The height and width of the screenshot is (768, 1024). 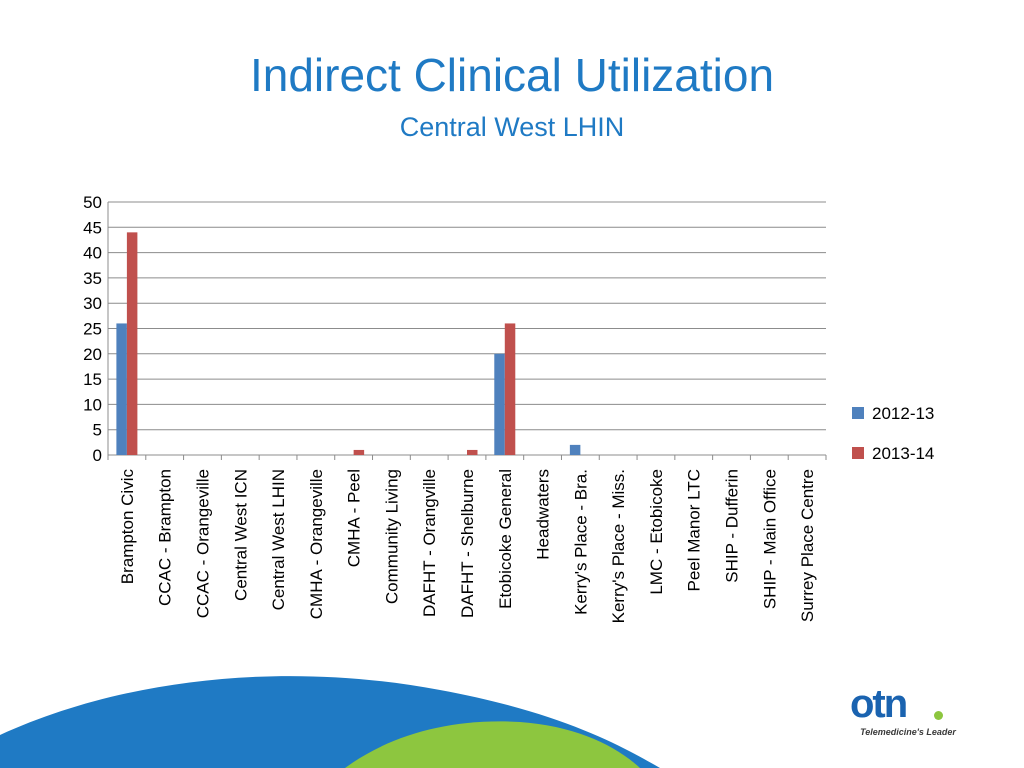 I want to click on category-label: Kerry's Place - Bra., so click(x=580, y=542).